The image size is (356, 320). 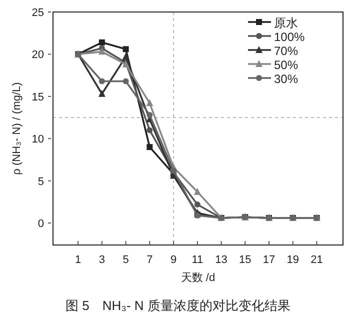 What do you see at coordinates (41, 182) in the screenshot?
I see `y-tick-label: 5` at bounding box center [41, 182].